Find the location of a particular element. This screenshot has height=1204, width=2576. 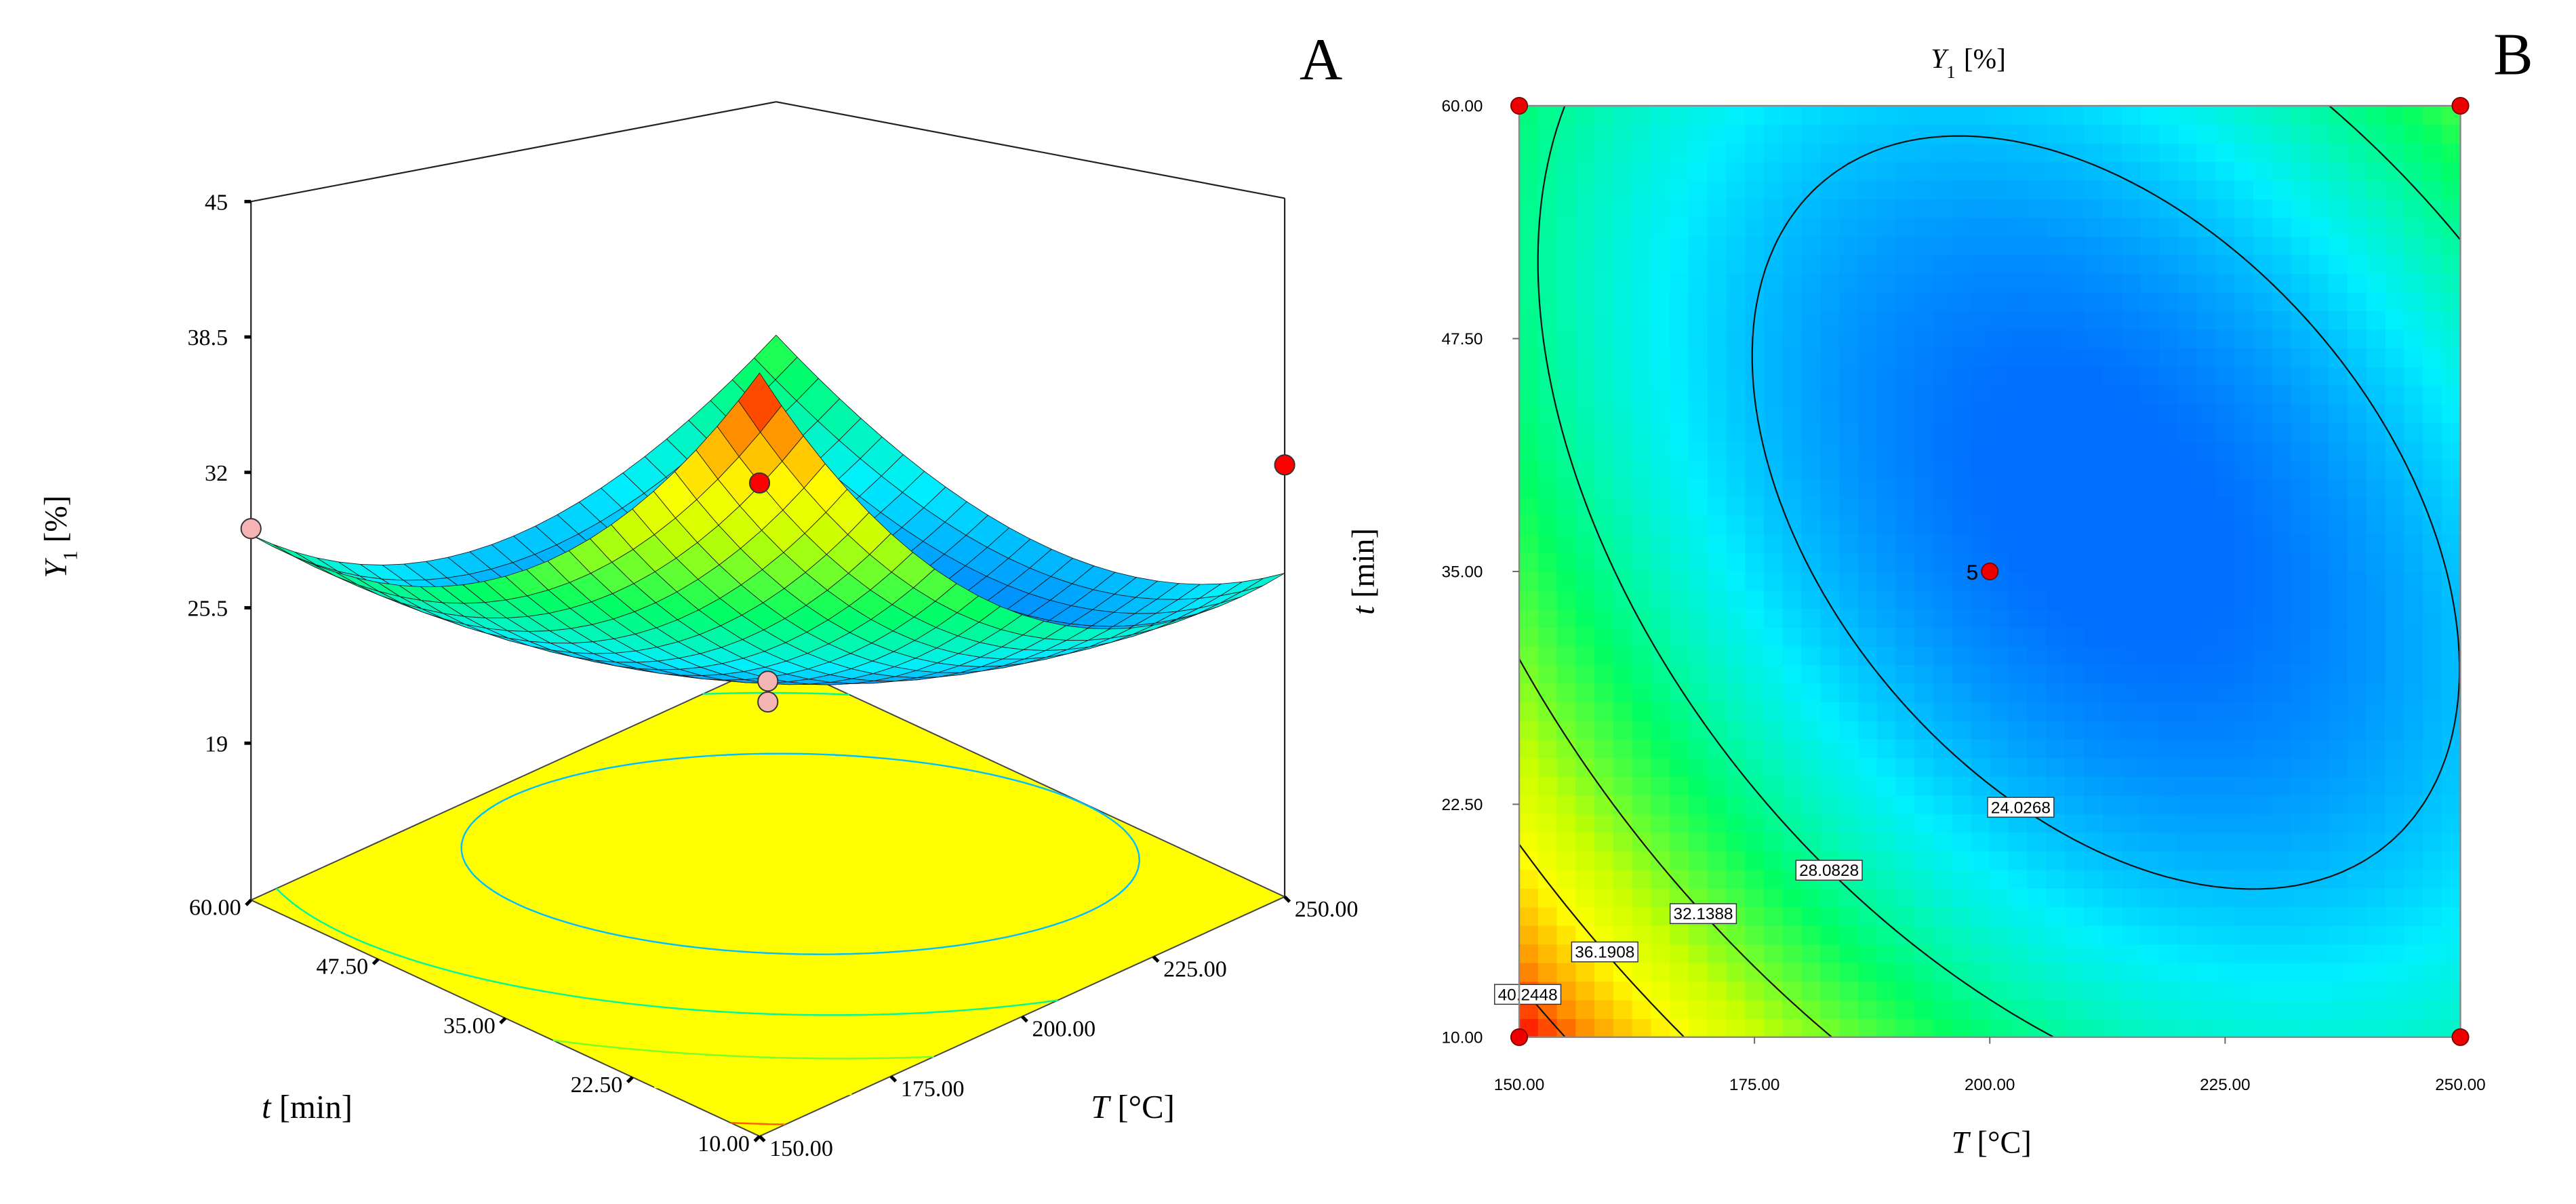

symbol: T is located at coordinates (1961, 1142).